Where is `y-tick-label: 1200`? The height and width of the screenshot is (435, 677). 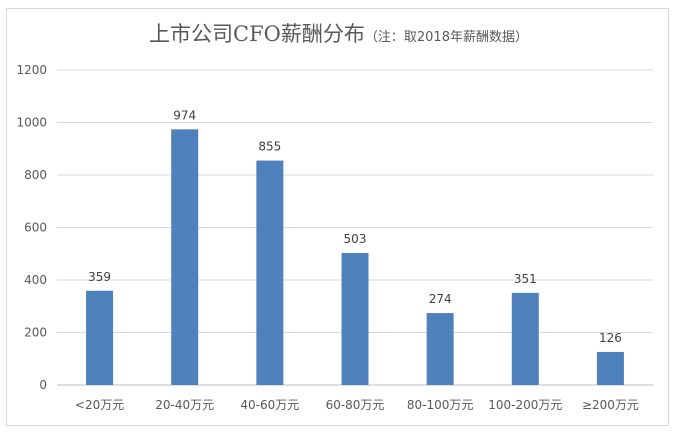 y-tick-label: 1200 is located at coordinates (31, 70).